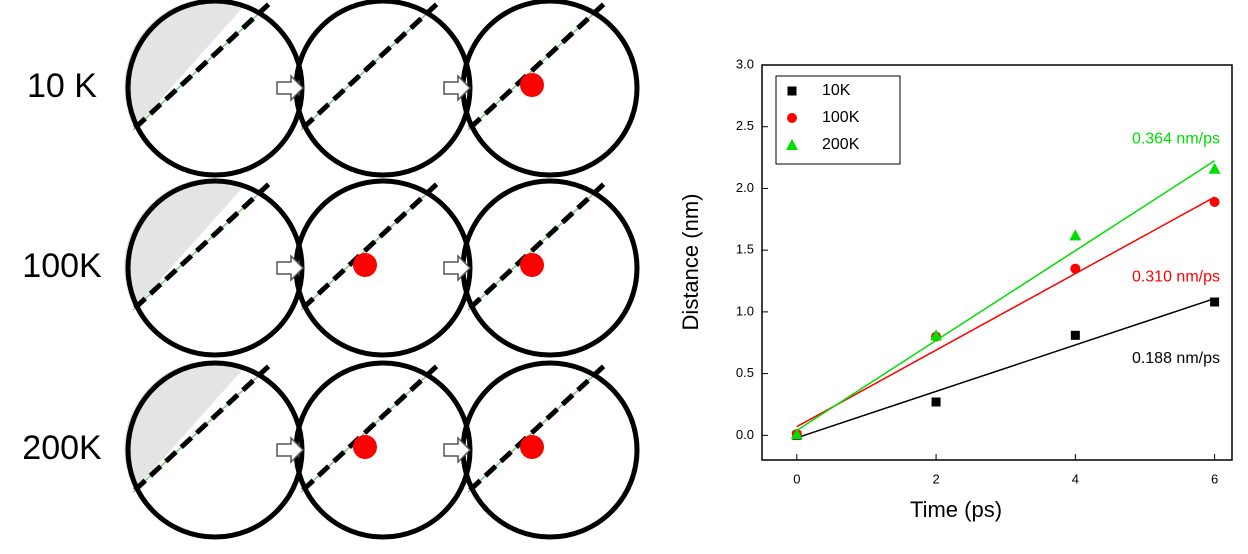 Image resolution: width=1248 pixels, height=554 pixels. I want to click on y-tick-label: 1.5, so click(745, 249).